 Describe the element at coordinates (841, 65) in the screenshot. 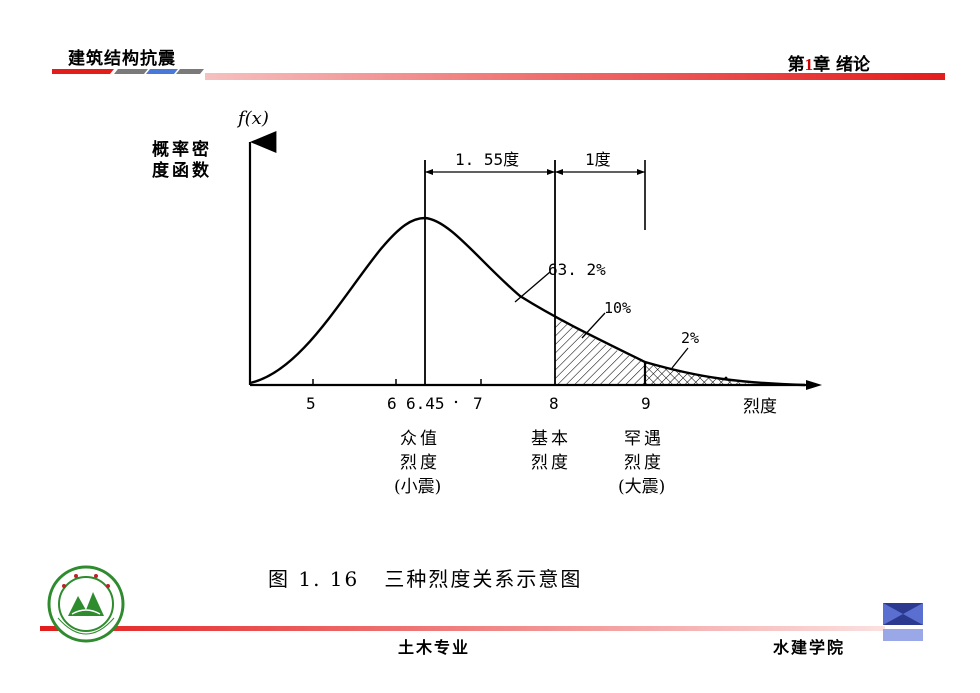

I see `chapter-suffix: 章 绪论` at that location.